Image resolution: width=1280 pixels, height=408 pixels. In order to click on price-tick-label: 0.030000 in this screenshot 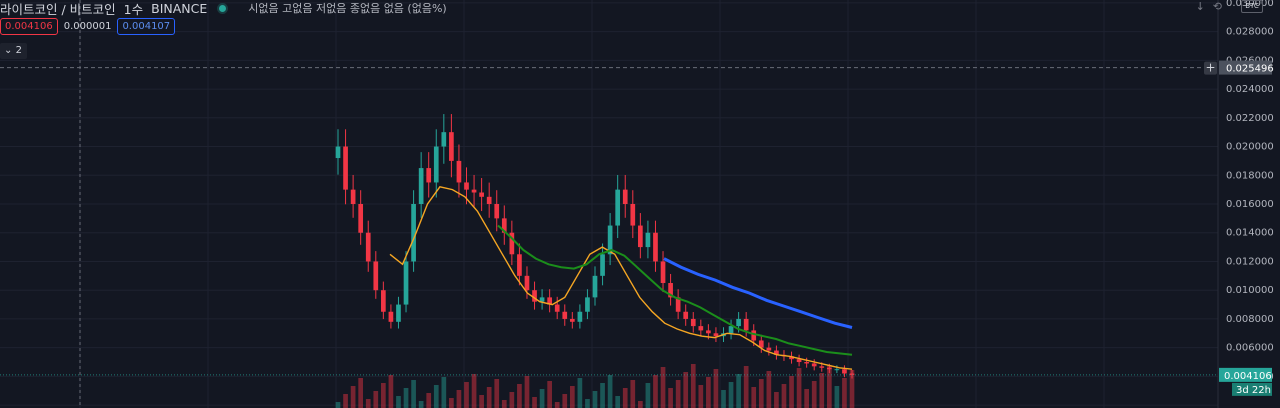, I will do `click(1250, 4)`.